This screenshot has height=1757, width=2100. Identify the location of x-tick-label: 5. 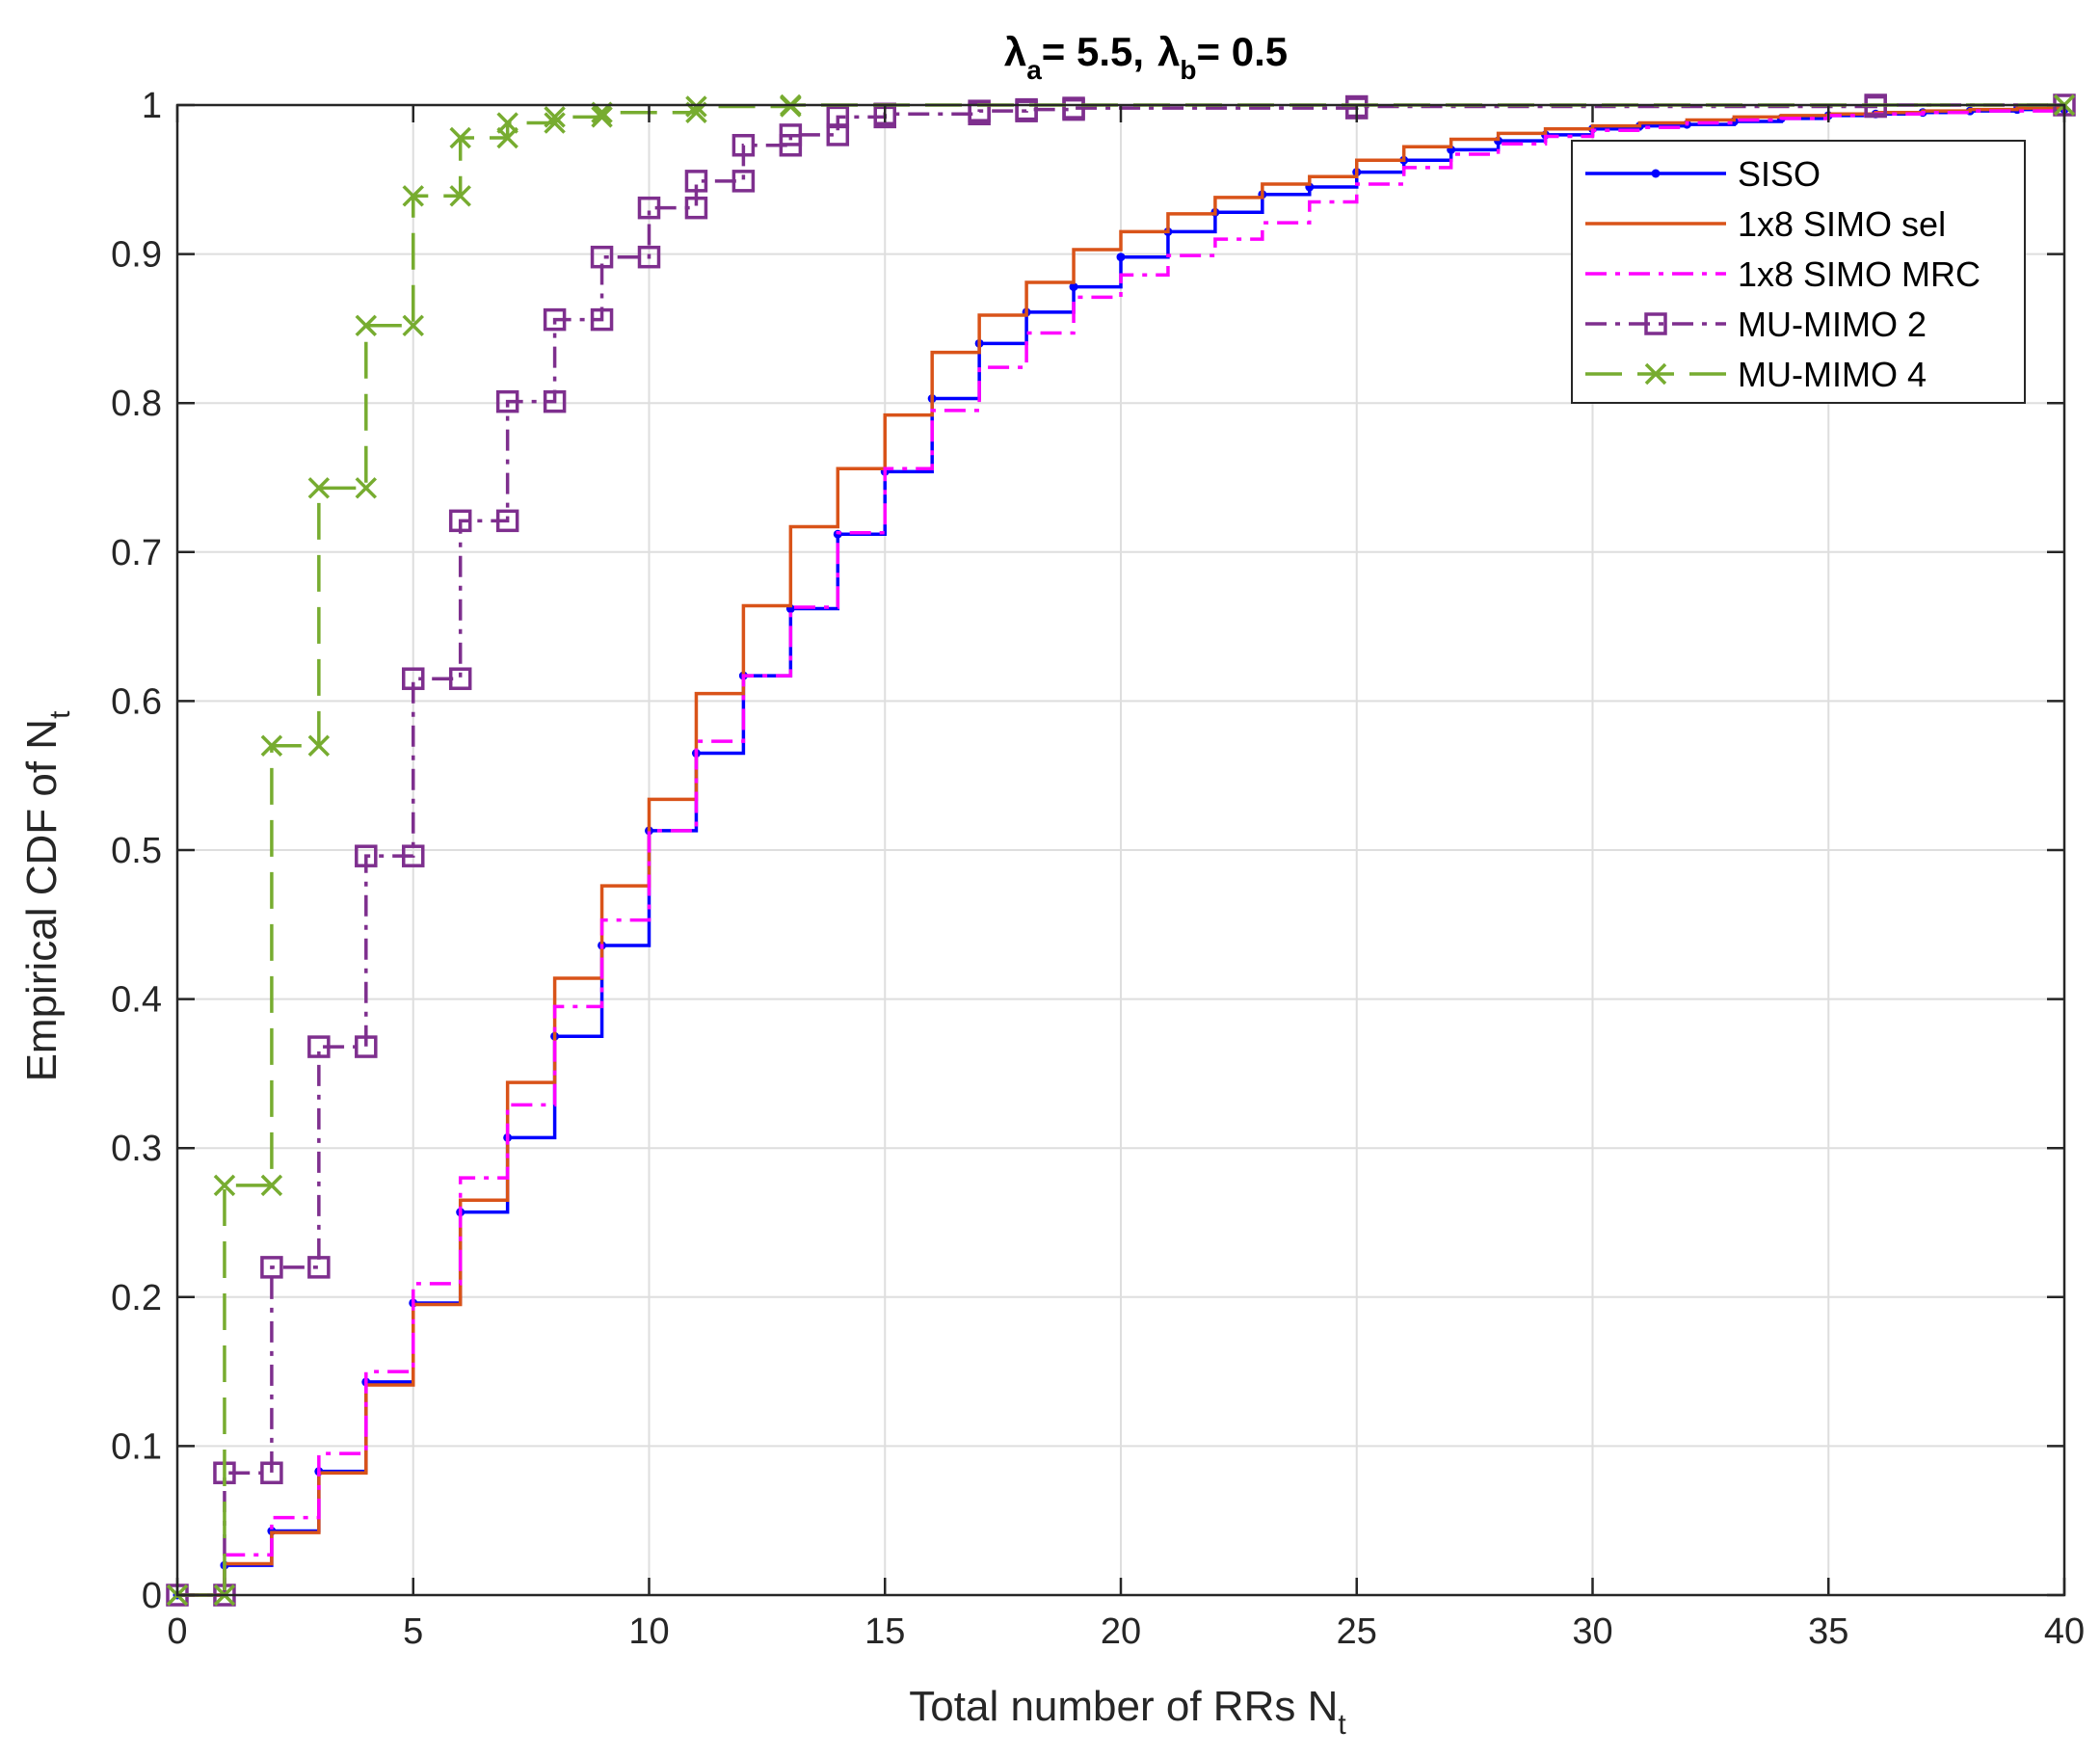
(413, 1631).